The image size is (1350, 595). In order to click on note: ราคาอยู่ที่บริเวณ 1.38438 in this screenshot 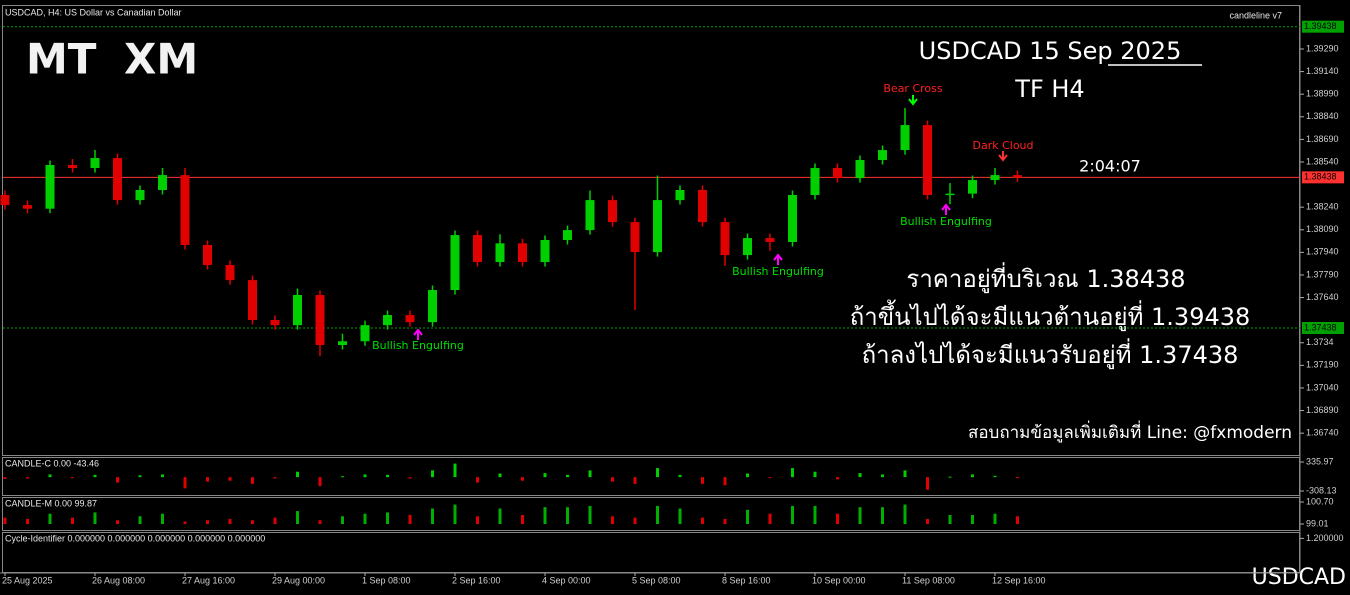, I will do `click(1045, 278)`.